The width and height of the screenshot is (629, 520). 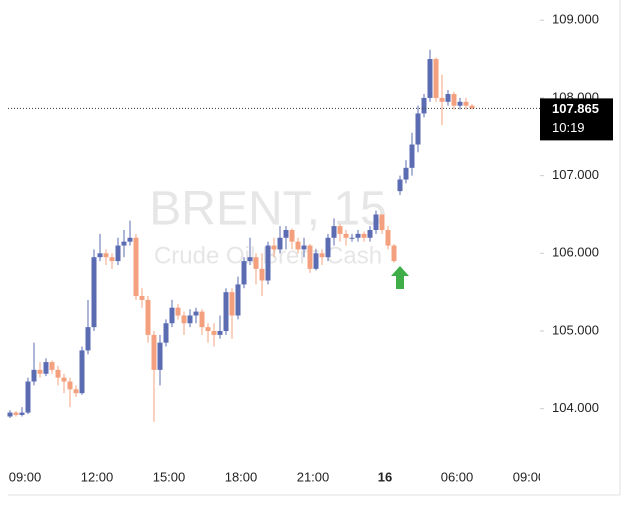 I want to click on x-axis: 09:00 12:00 15:00 18:00 21:00 16 06:00 09:00, so click(x=277, y=476).